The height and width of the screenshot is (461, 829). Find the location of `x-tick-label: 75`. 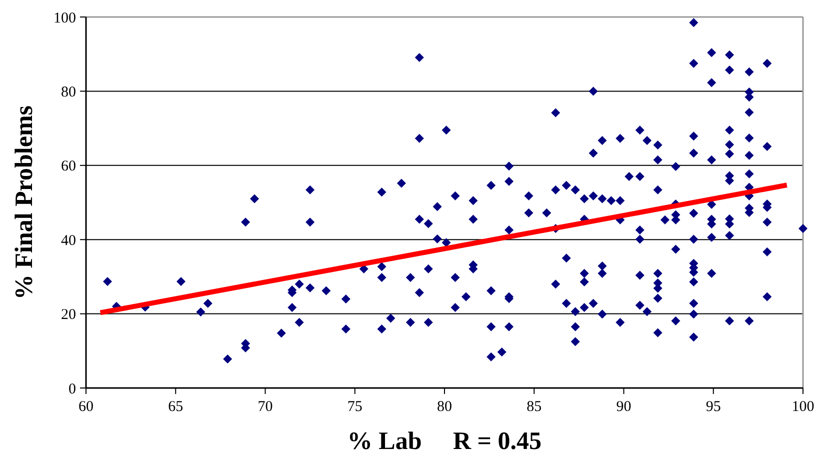

x-tick-label: 75 is located at coordinates (354, 407).